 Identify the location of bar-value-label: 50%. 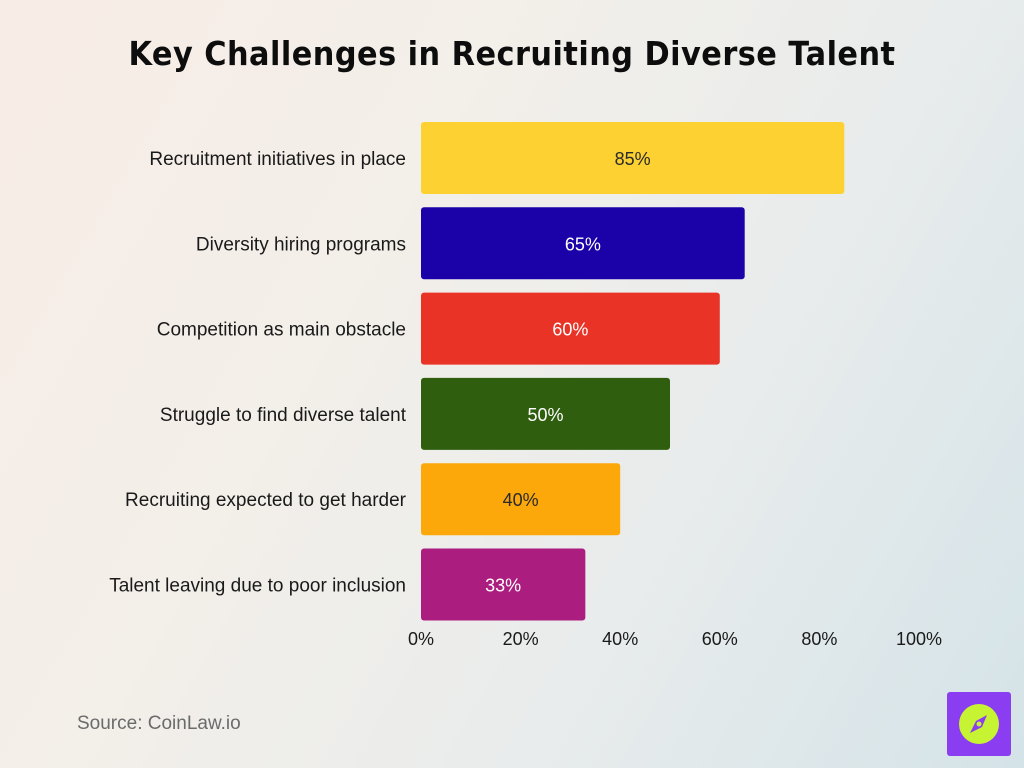
(545, 415).